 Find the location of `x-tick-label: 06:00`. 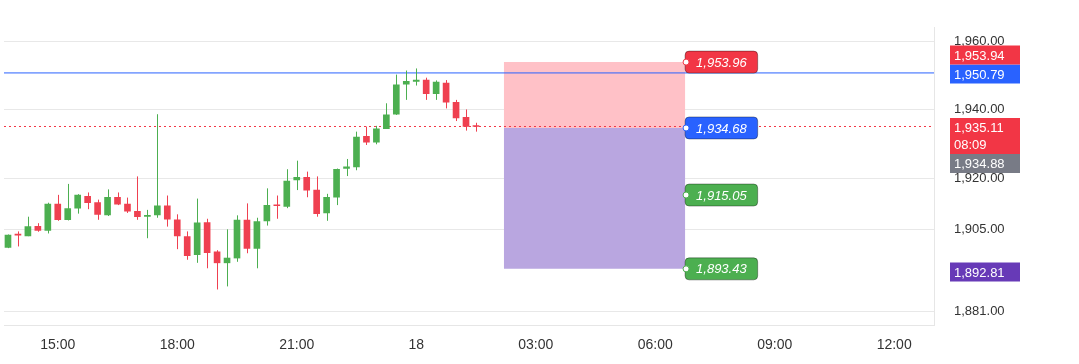

x-tick-label: 06:00 is located at coordinates (655, 344).